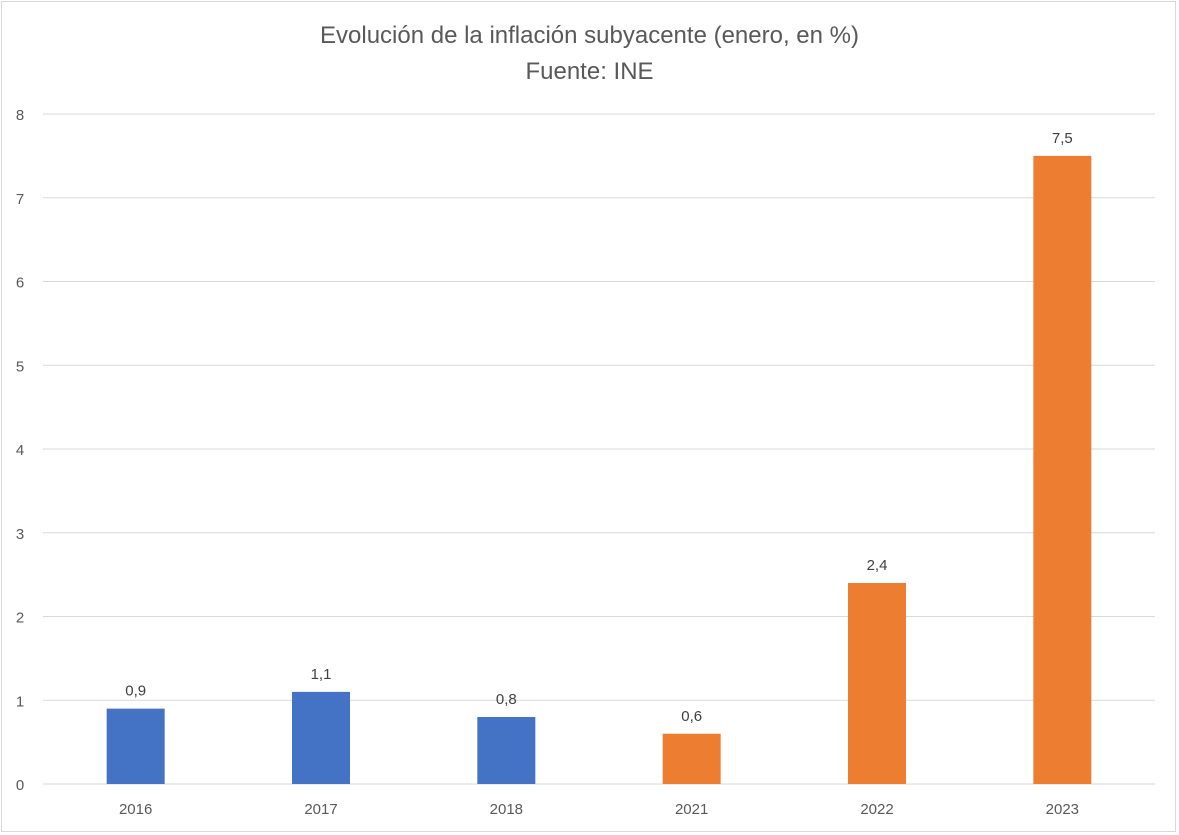  Describe the element at coordinates (135, 691) in the screenshot. I see `data-label: 0,9` at that location.